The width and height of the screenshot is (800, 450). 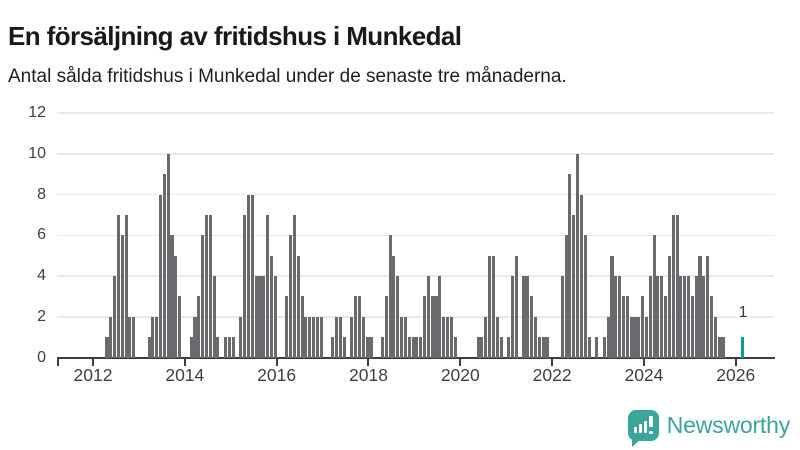 I want to click on page-title: En försäljning av fritidshus i Munkedal, so click(x=235, y=36).